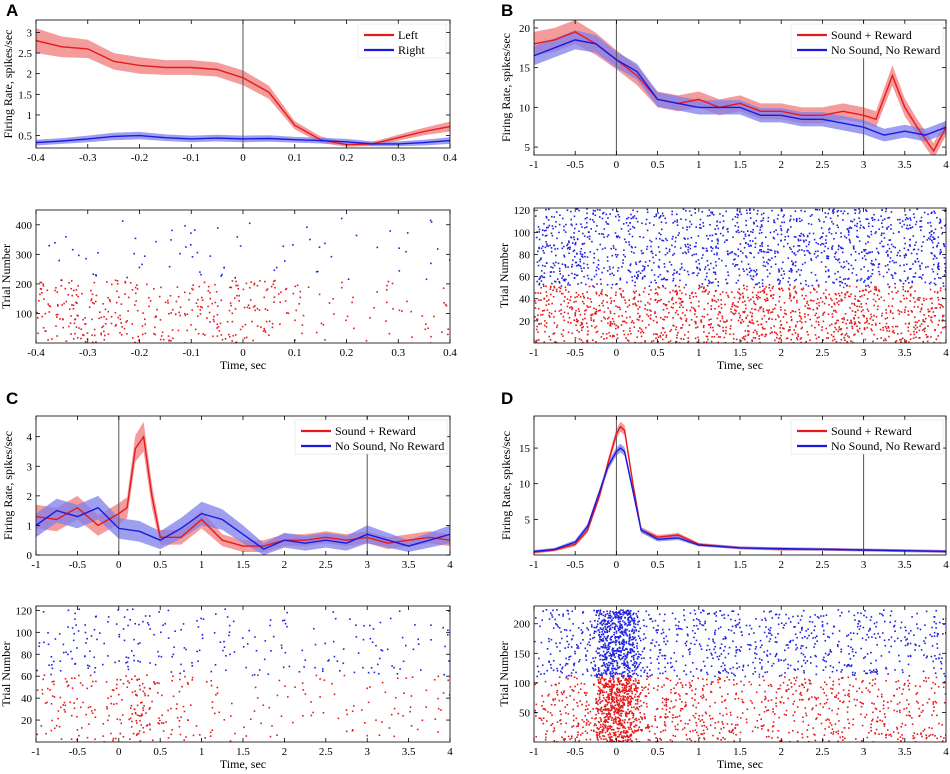 This screenshot has width=950, height=774. I want to click on B-raster-ytick-label: 40, so click(525, 300).